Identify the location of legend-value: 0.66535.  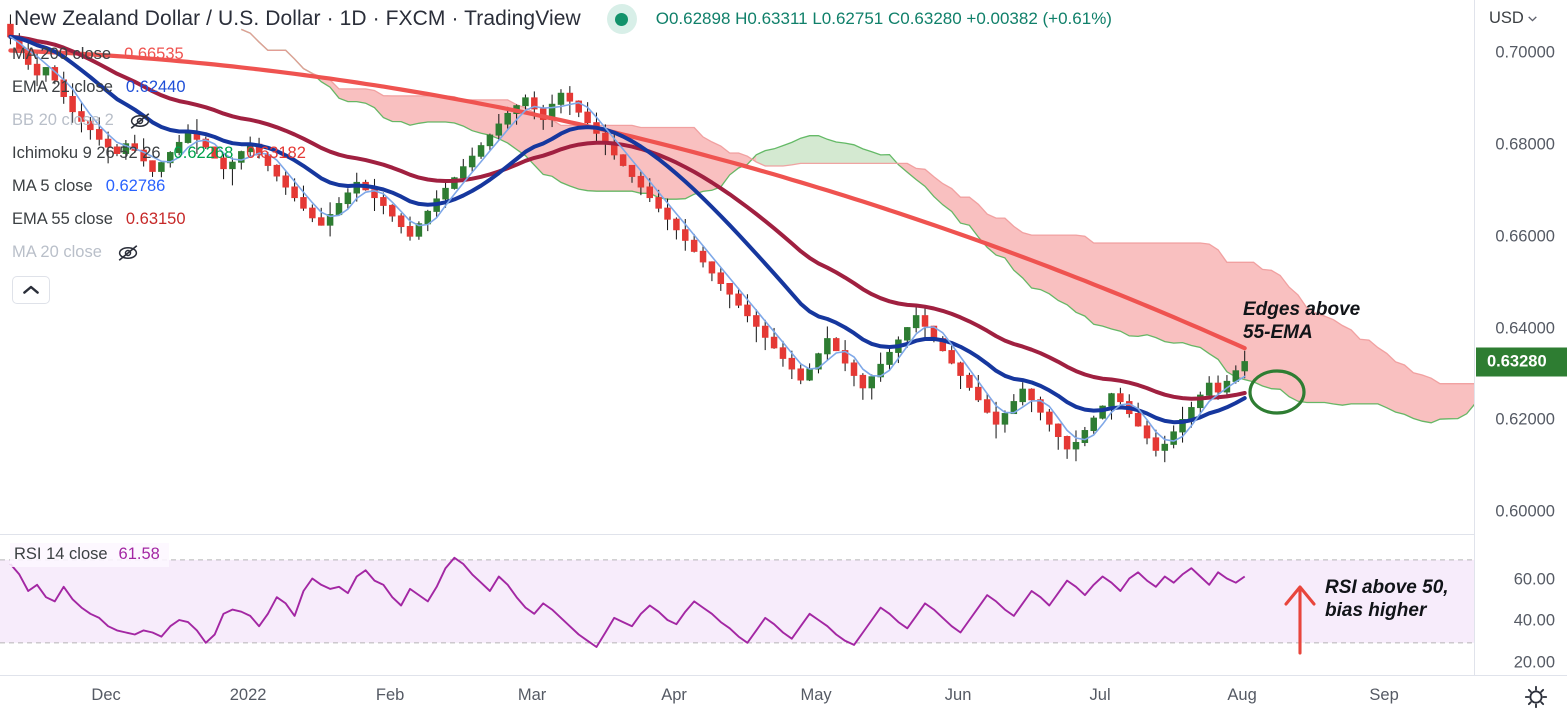
(154, 54).